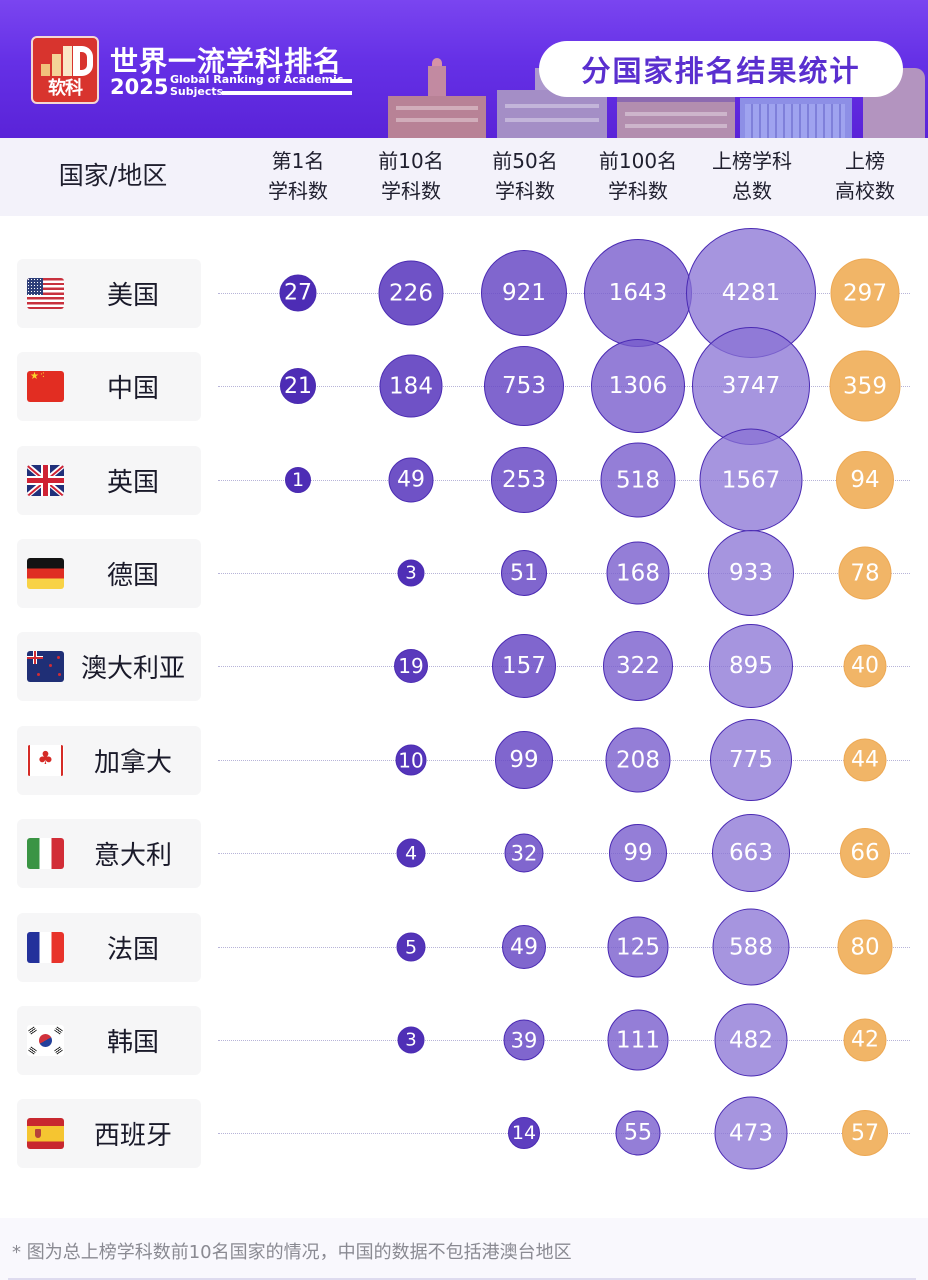 The height and width of the screenshot is (1280, 928). I want to click on bubble-top10: 184, so click(411, 386).